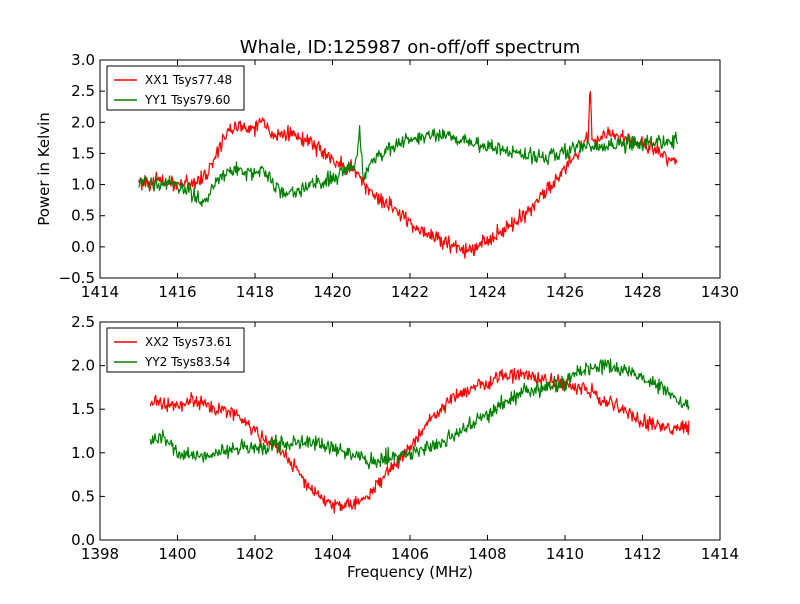  I want to click on legend: XX1 Tsys77.48 YY1 Tsys79.60, so click(175, 88).